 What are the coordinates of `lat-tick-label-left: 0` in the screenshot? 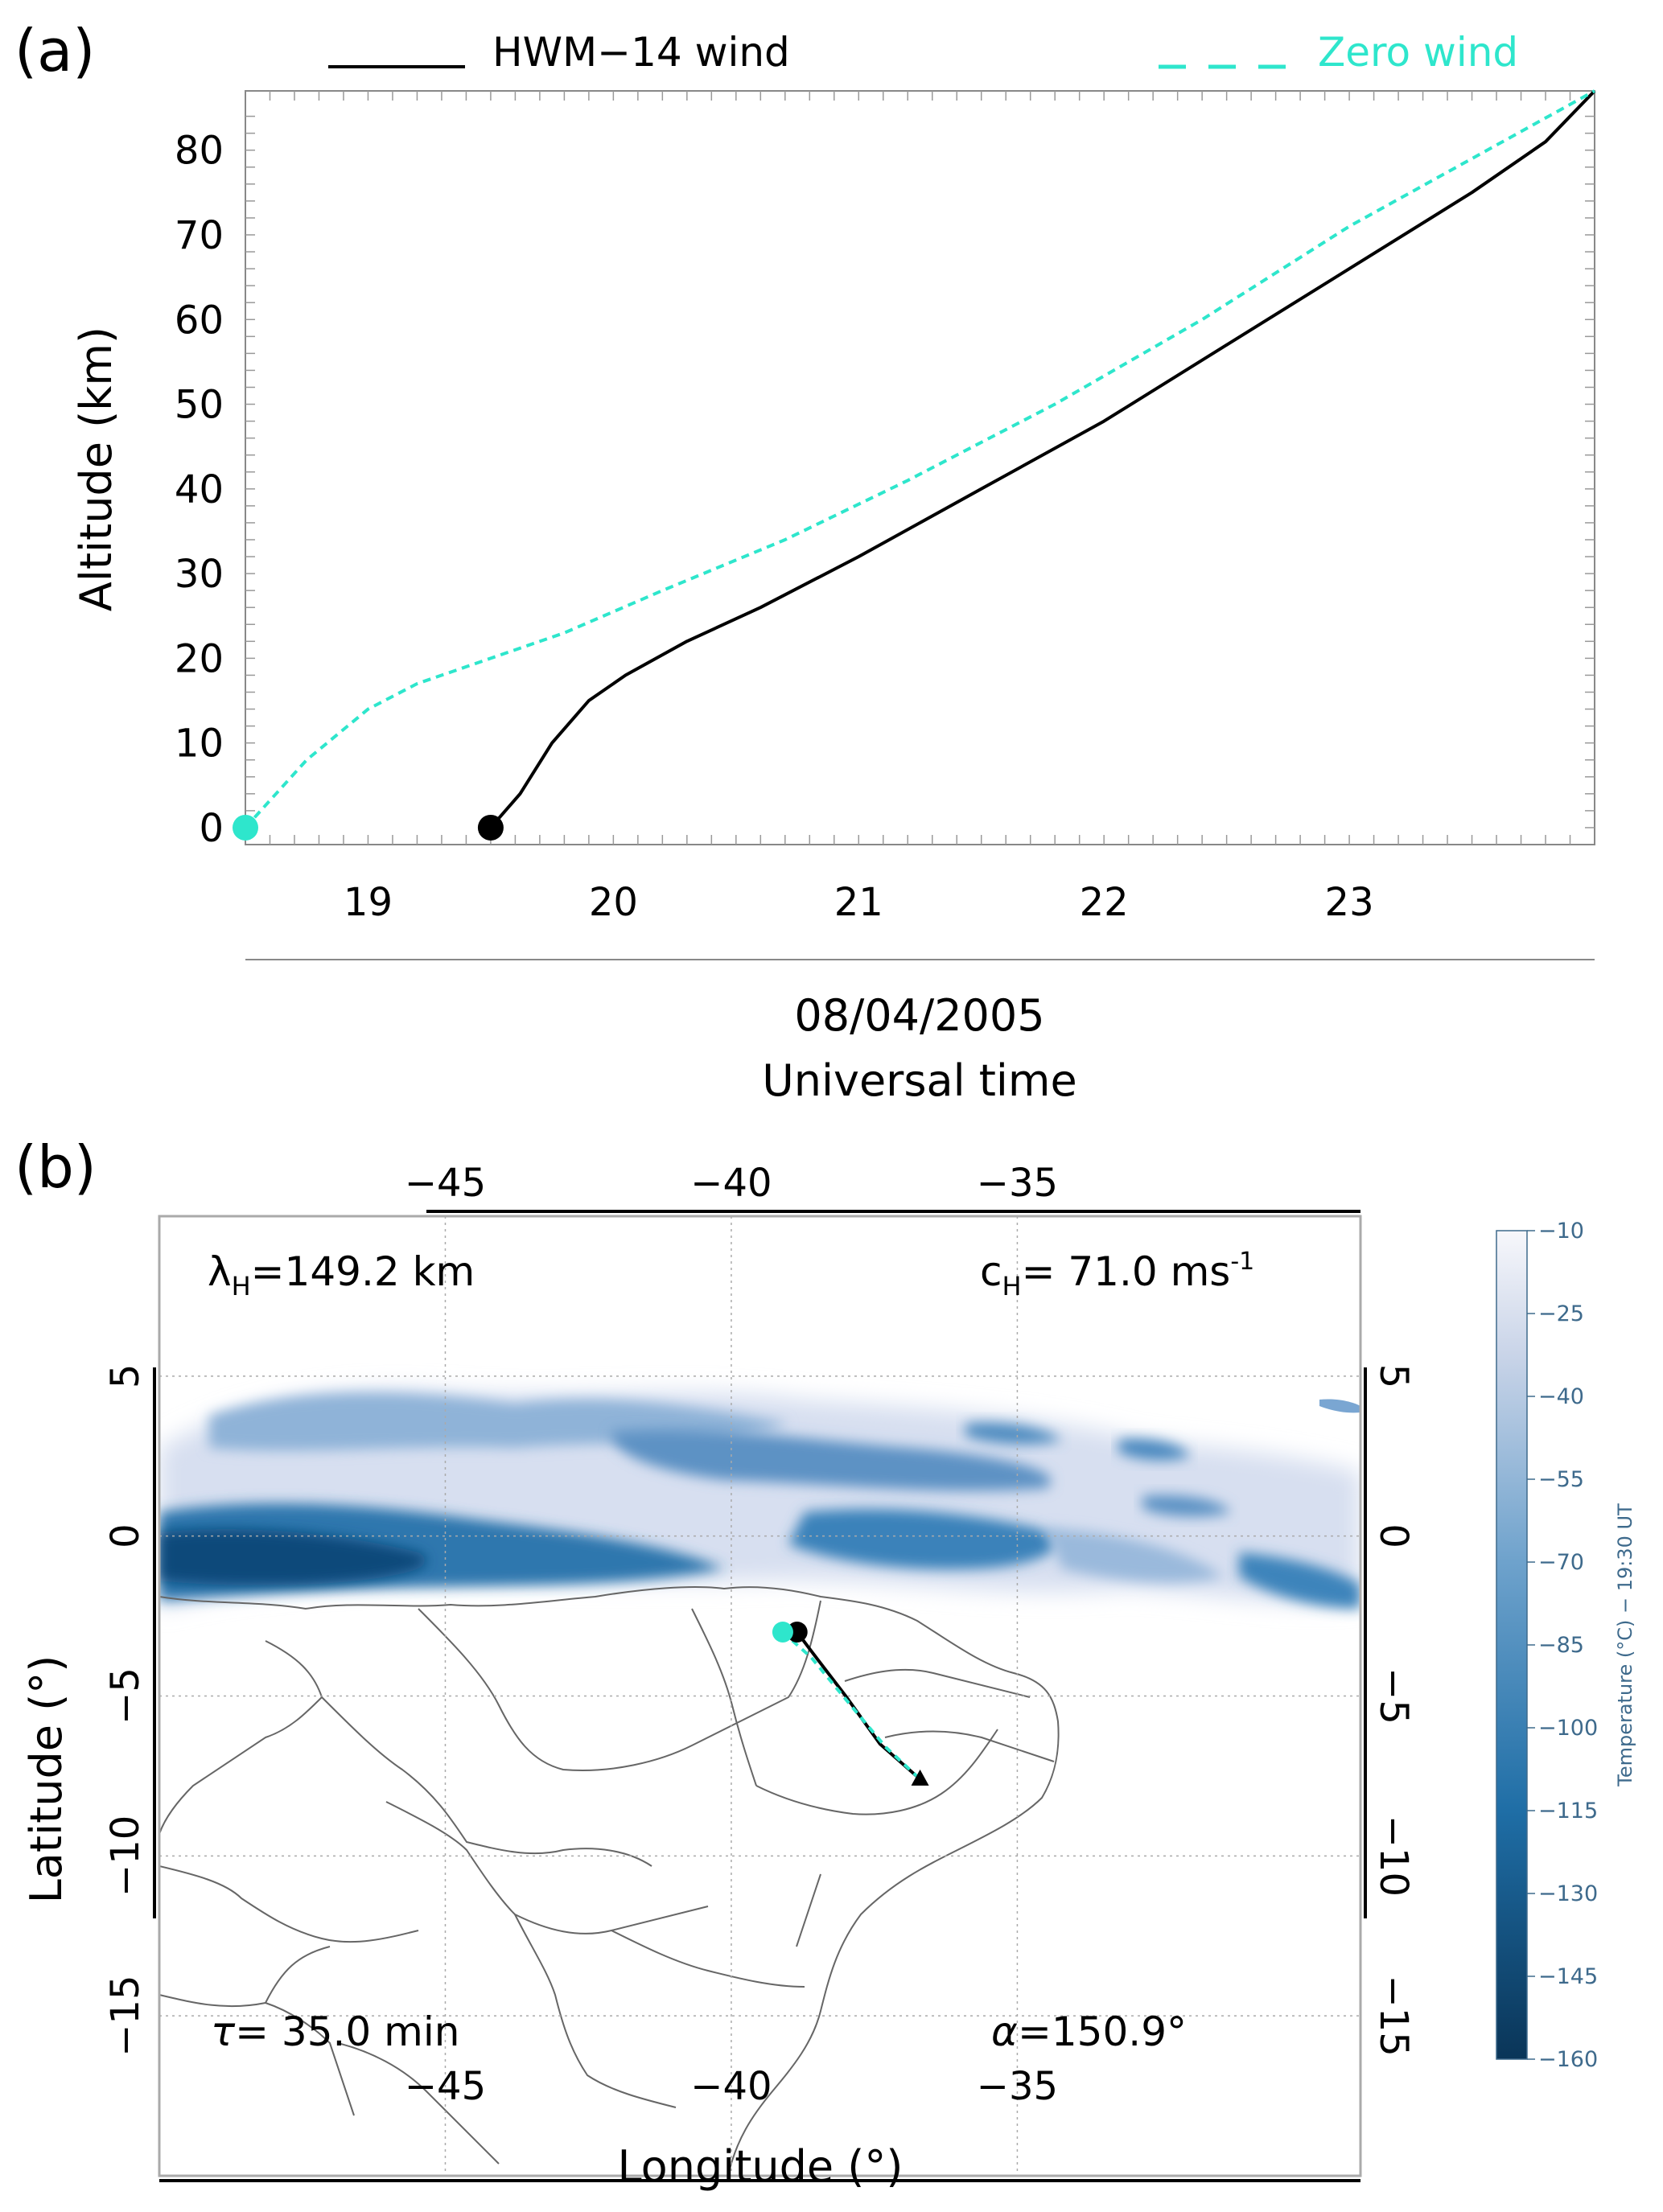 It's located at (126, 1535).